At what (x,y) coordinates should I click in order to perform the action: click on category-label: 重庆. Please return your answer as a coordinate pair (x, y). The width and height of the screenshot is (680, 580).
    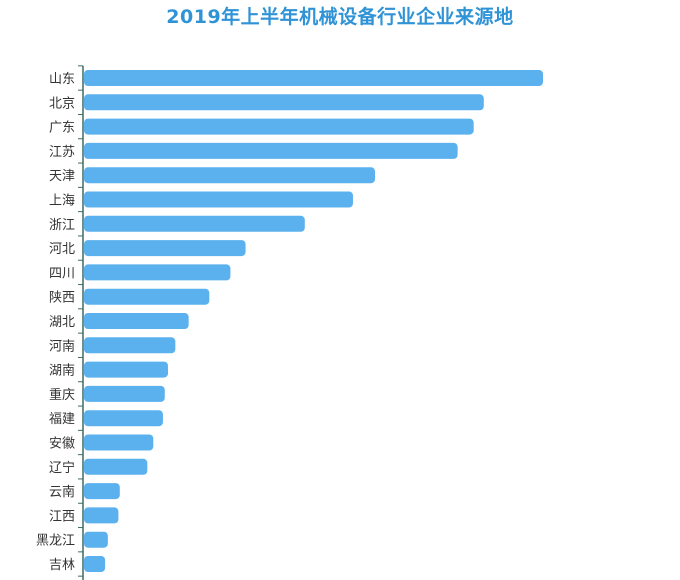
    Looking at the image, I should click on (62, 395).